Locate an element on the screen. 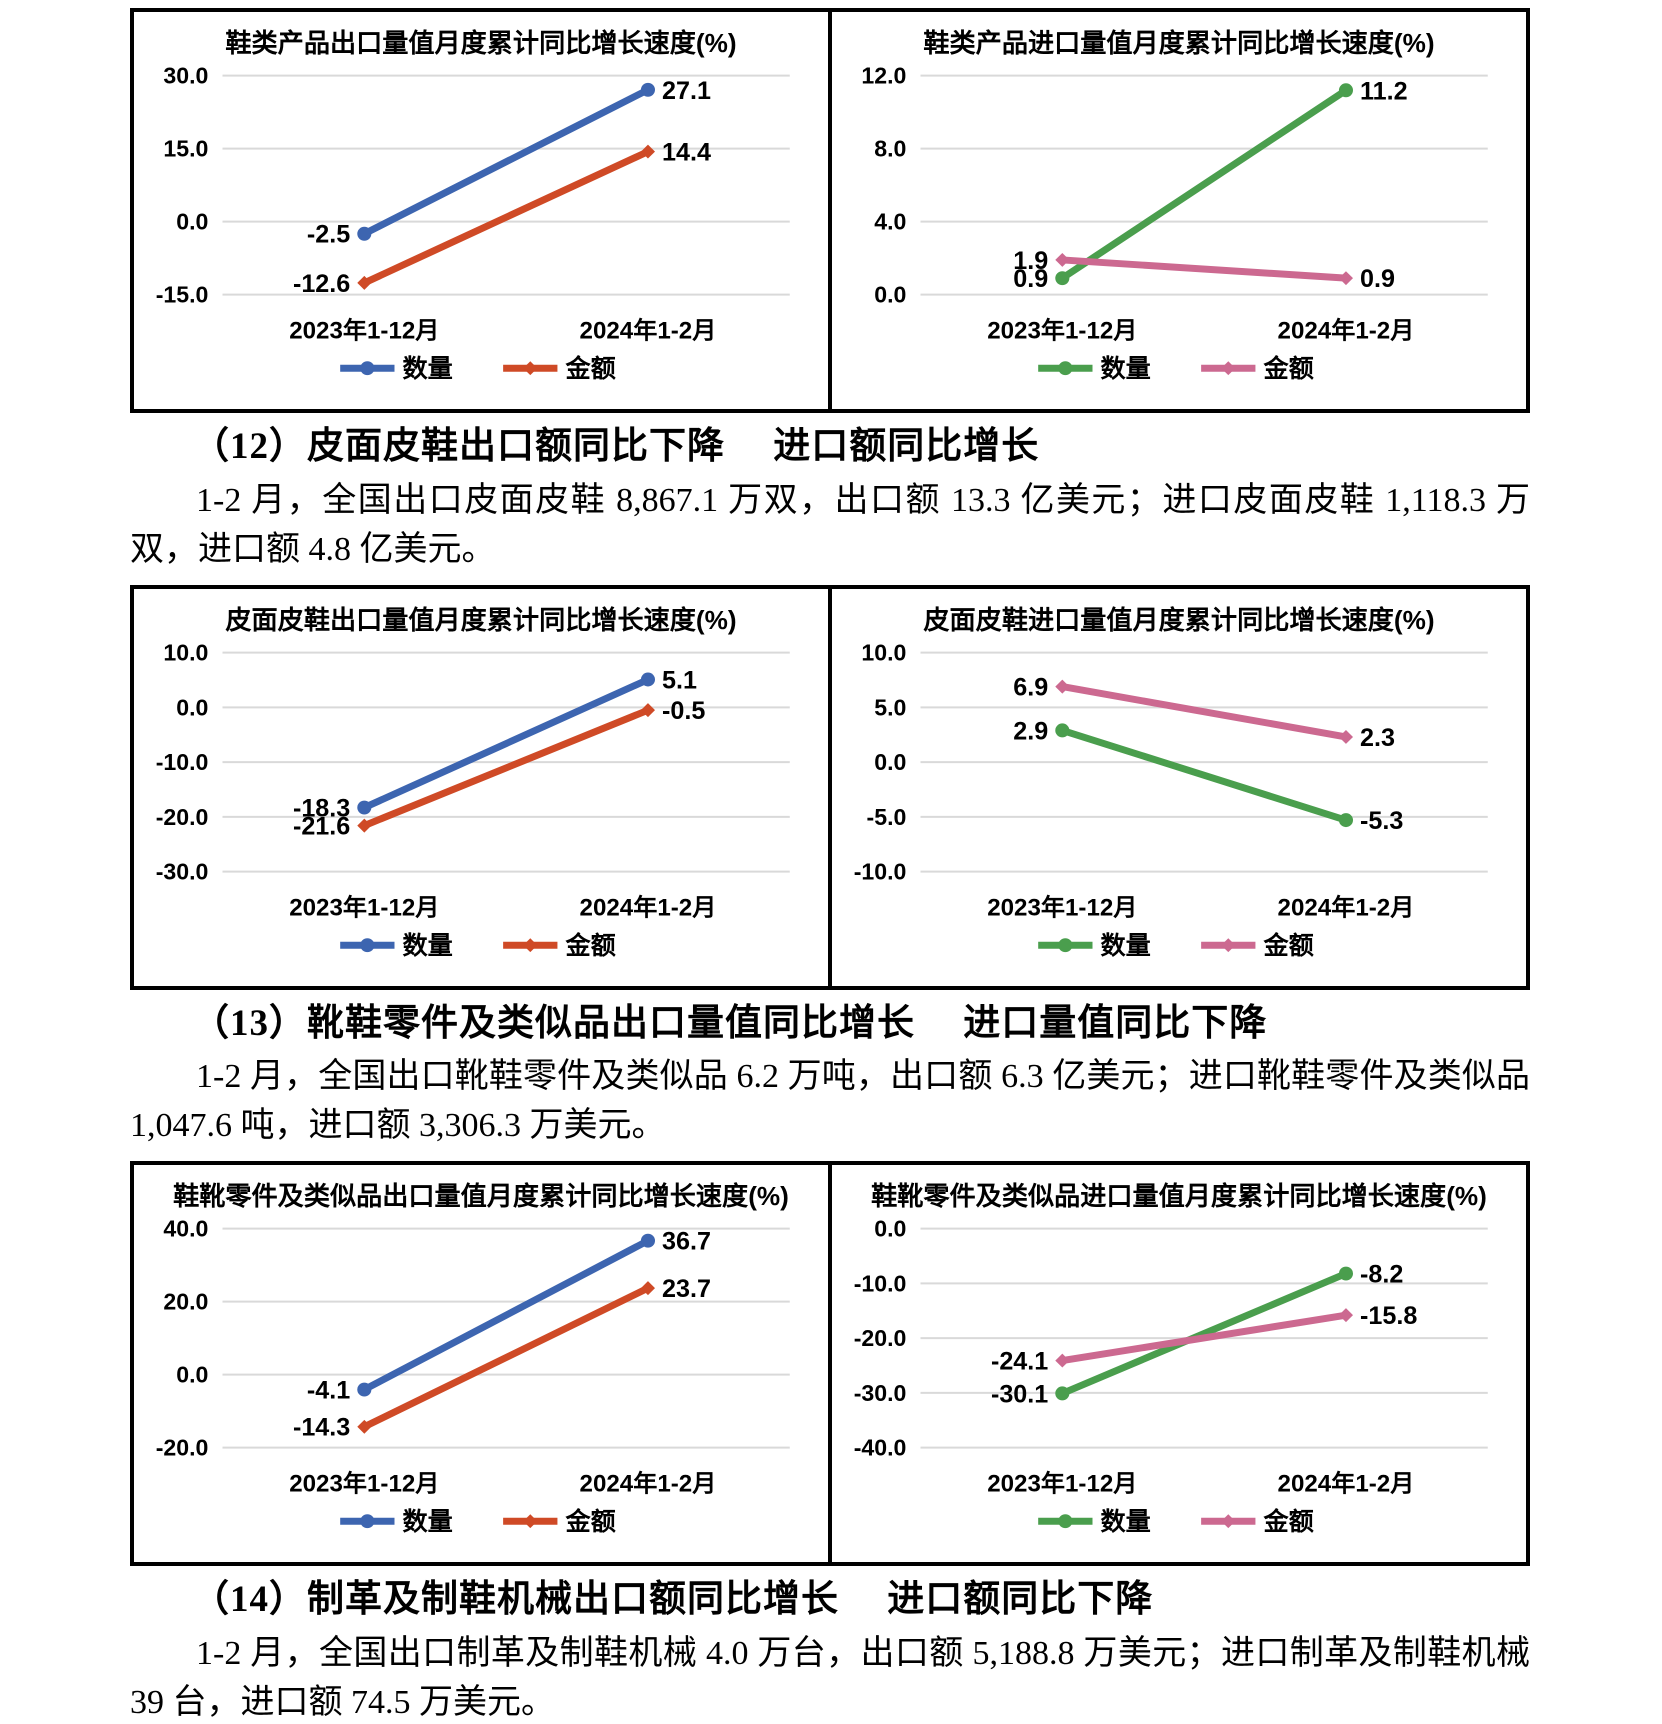 The image size is (1662, 1724). y-tick-label: 8.0 is located at coordinates (890, 149).